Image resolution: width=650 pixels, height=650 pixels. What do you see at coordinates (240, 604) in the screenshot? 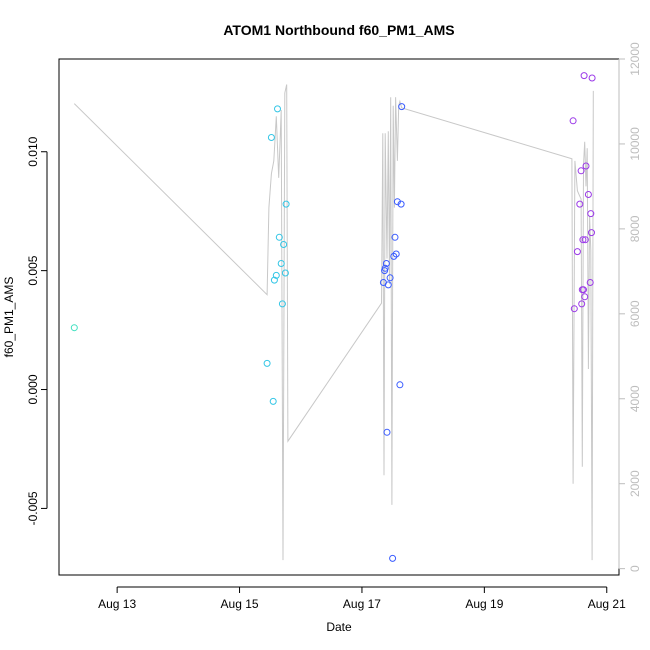
I see `x-tick-label: Aug 15` at bounding box center [240, 604].